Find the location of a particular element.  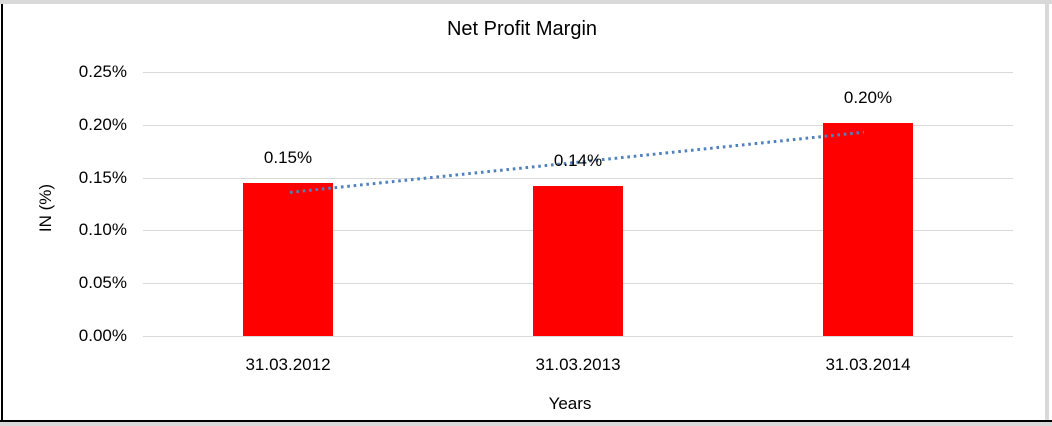

bar-data-label: 0.15% is located at coordinates (288, 157).